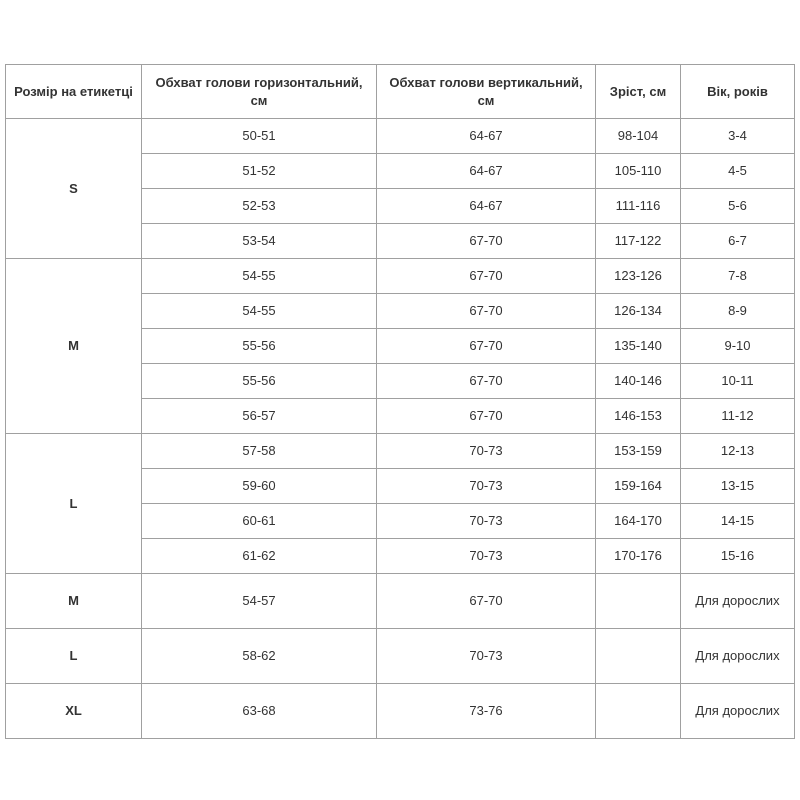 The image size is (800, 800). I want to click on table-cell: 153-159, so click(638, 451).